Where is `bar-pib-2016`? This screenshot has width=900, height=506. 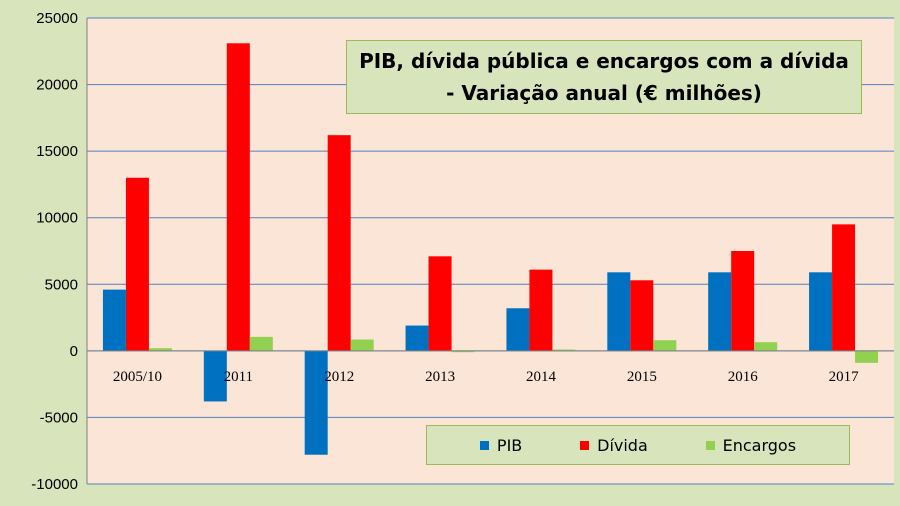 bar-pib-2016 is located at coordinates (720, 311).